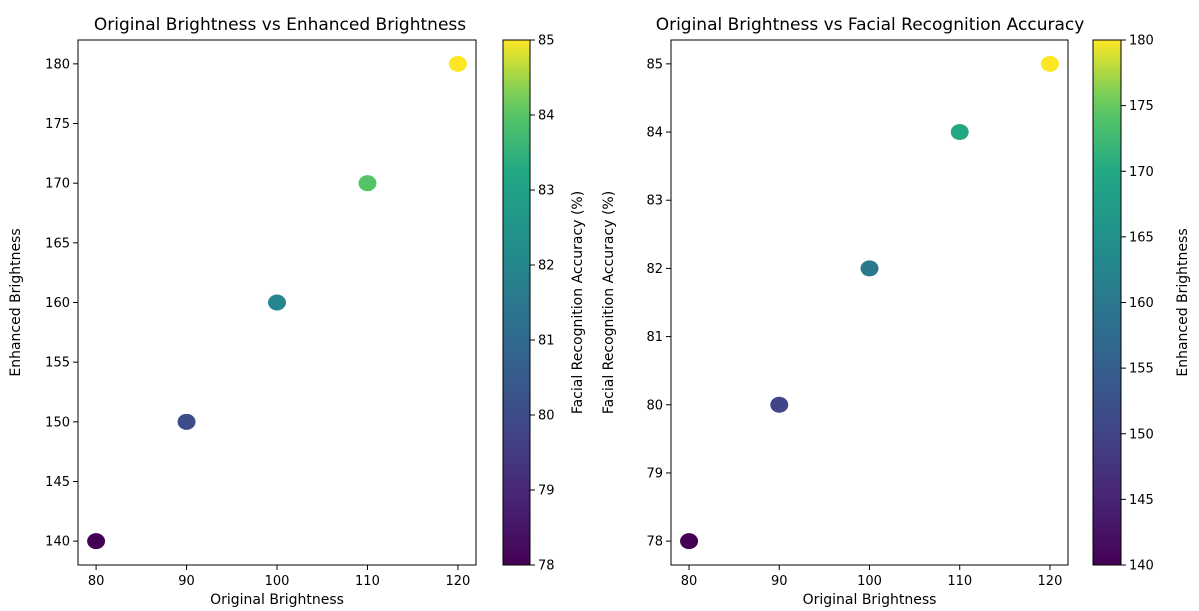 This screenshot has width=1199, height=611. What do you see at coordinates (546, 266) in the screenshot?
I see `colorbar-tick-label: 82` at bounding box center [546, 266].